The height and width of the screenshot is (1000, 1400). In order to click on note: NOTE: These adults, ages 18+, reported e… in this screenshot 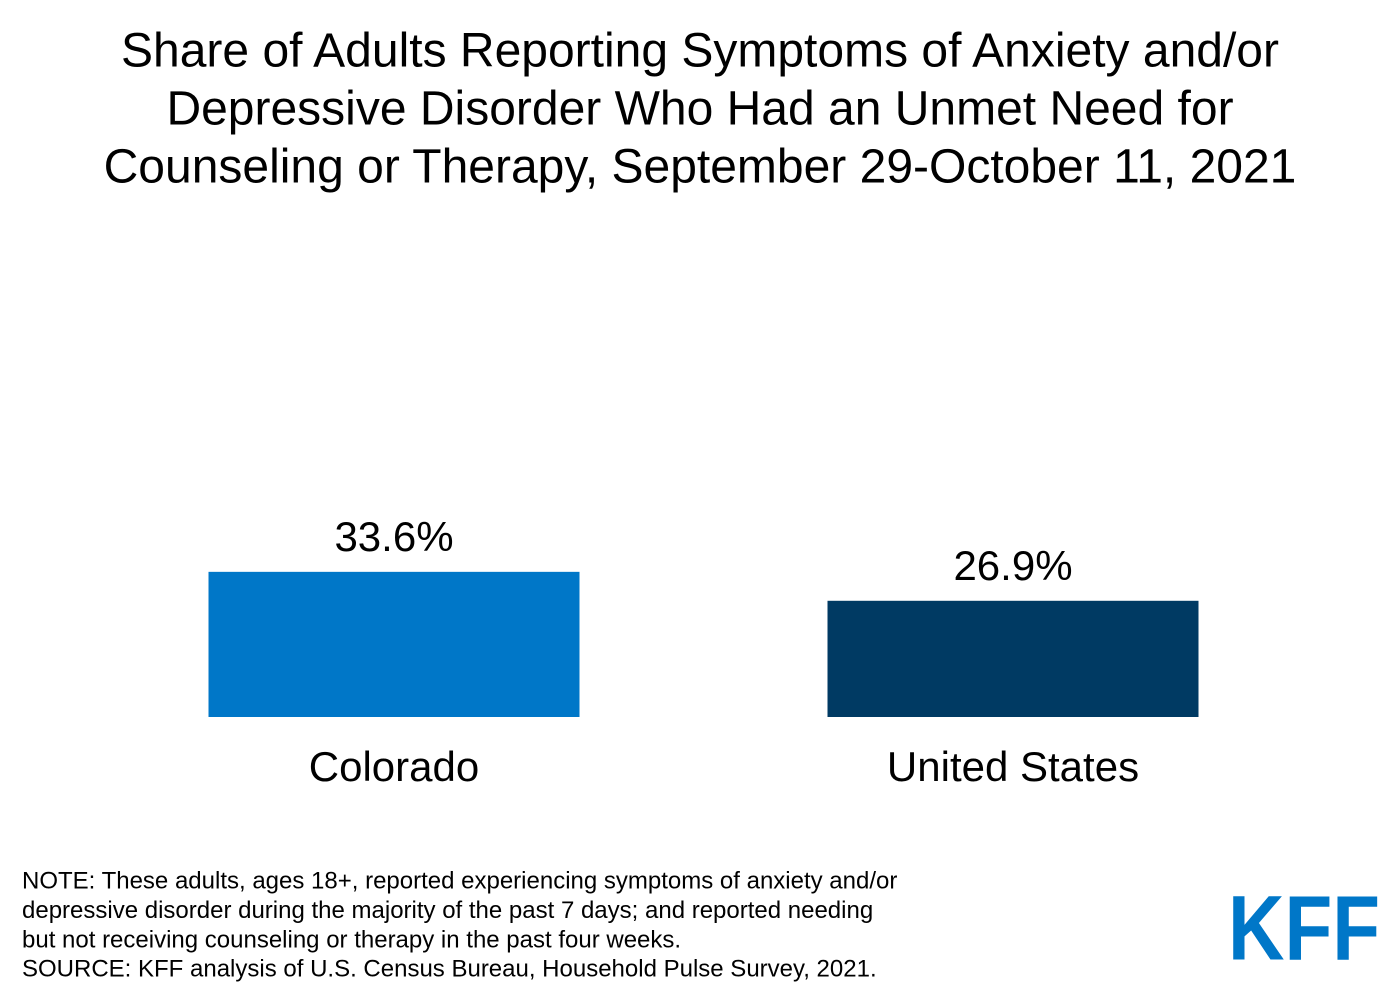, I will do `click(459, 880)`.